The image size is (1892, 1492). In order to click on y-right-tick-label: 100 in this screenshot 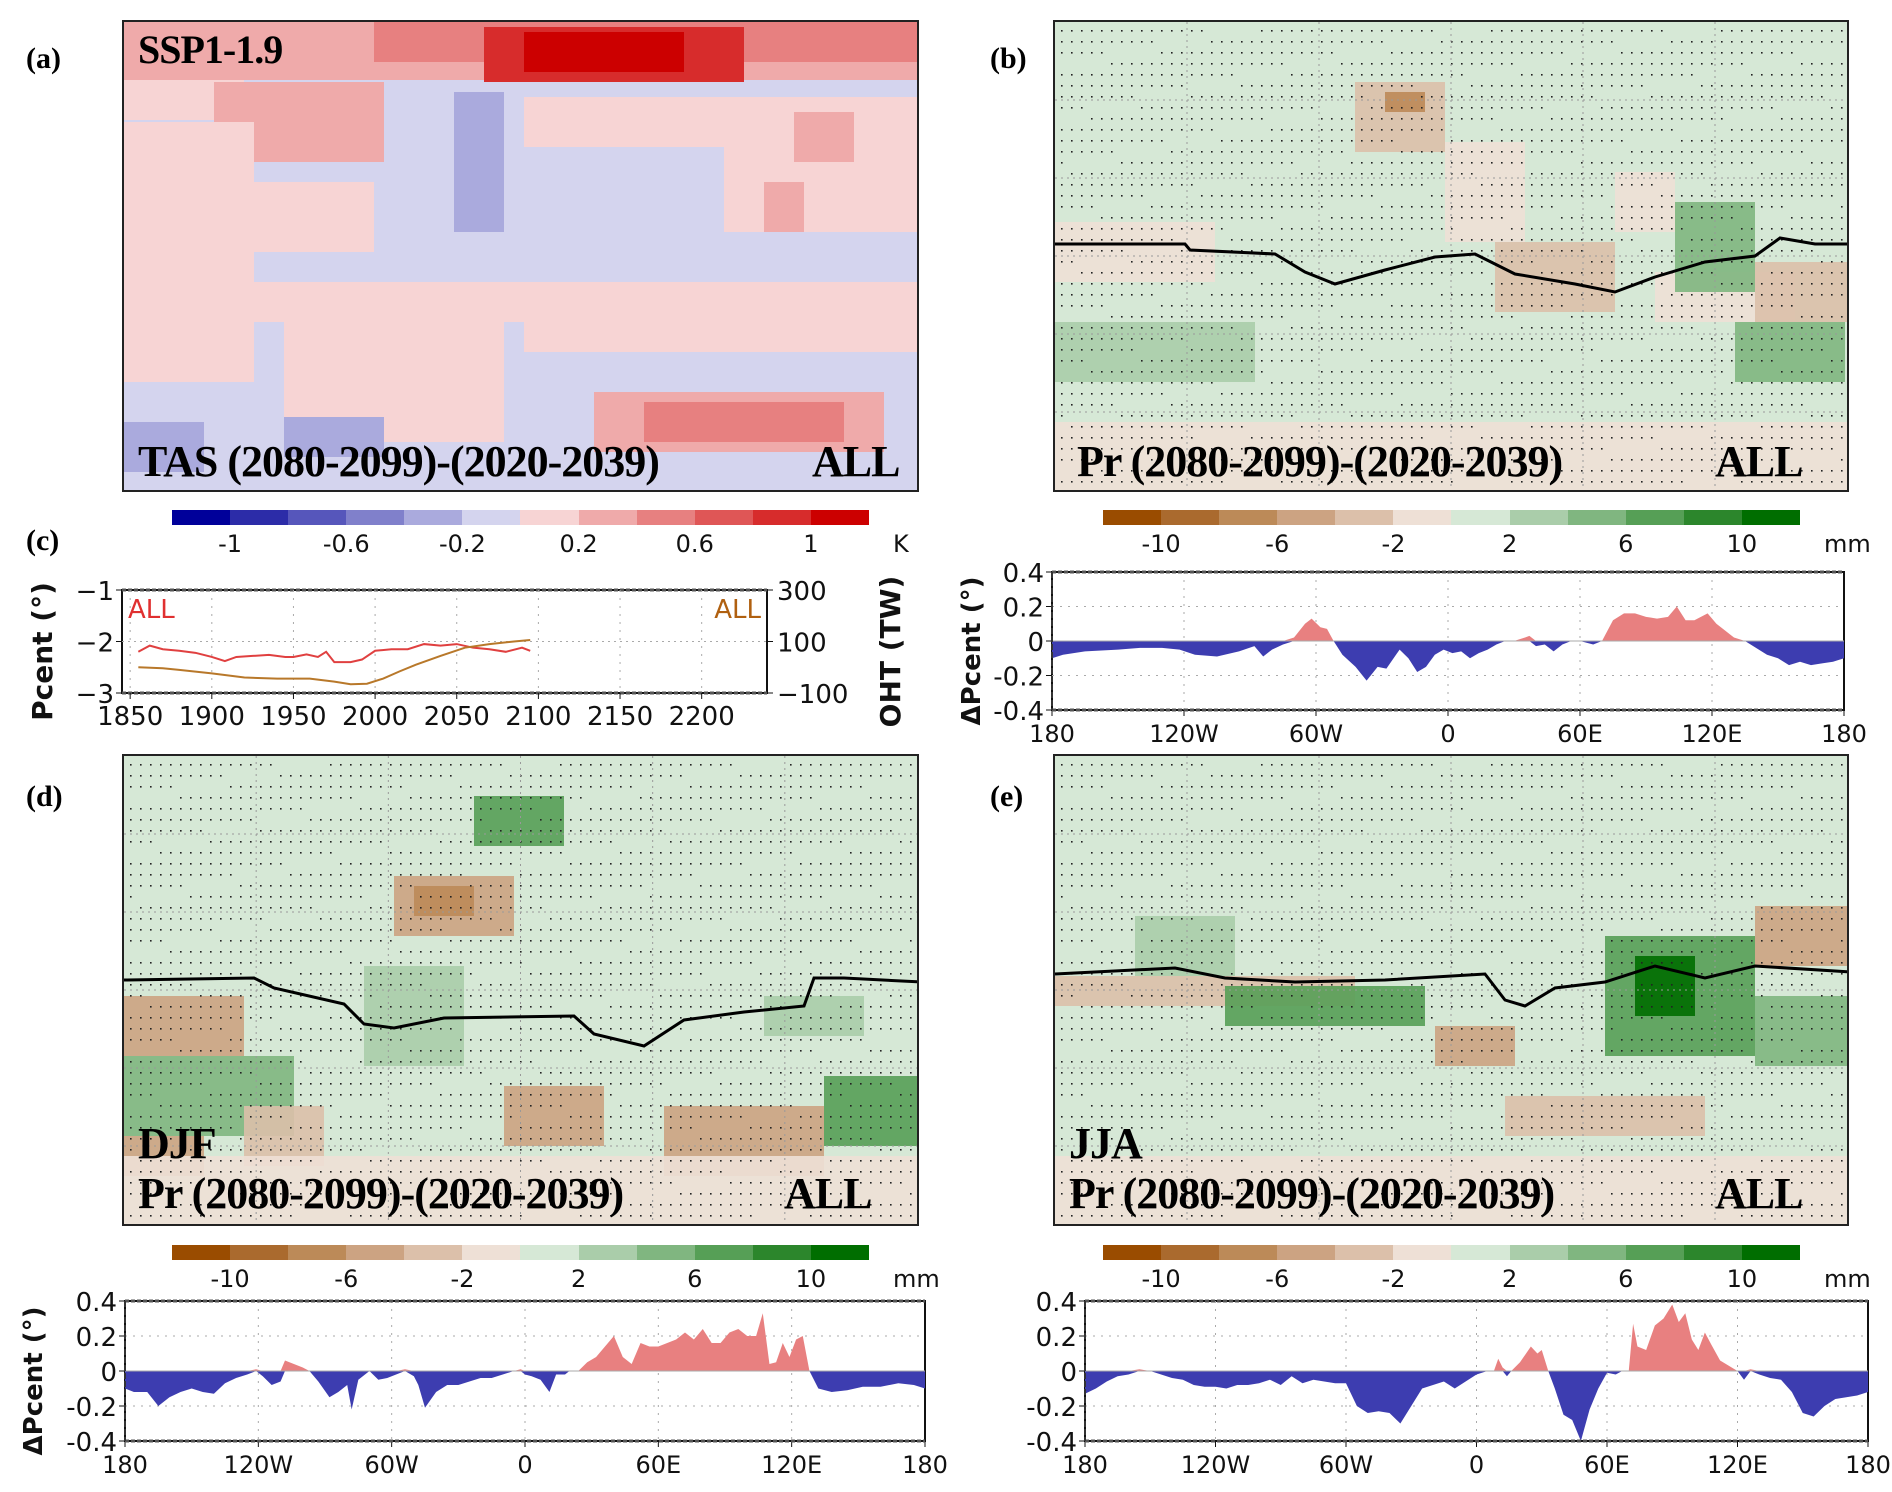, I will do `click(802, 644)`.